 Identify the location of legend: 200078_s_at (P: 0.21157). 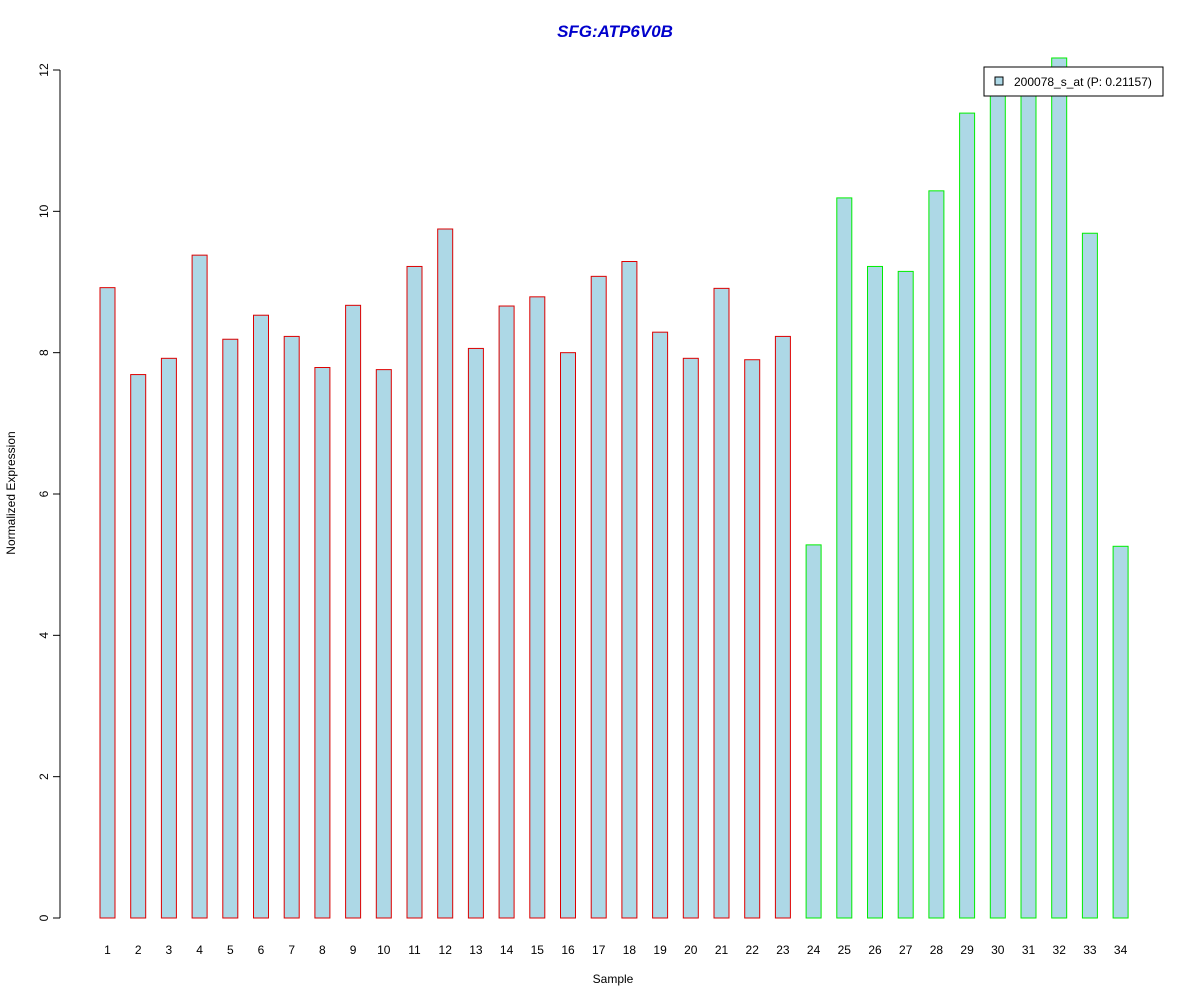
(1073, 81).